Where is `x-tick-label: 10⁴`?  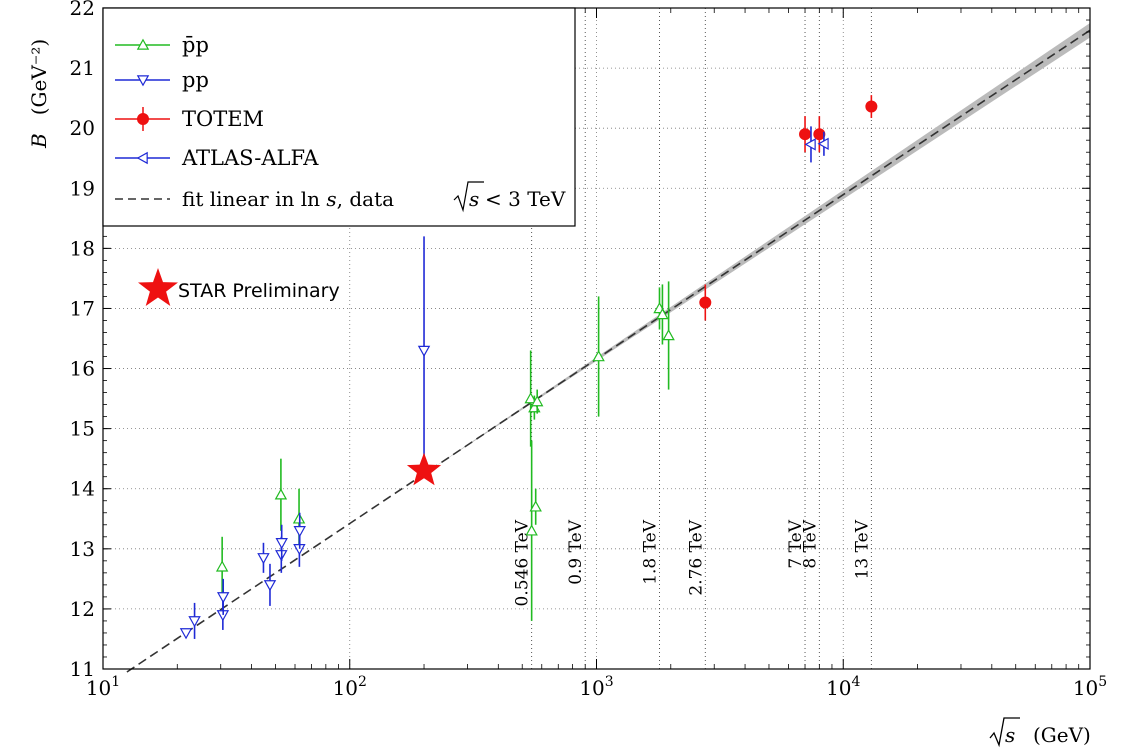
x-tick-label: 10⁴ is located at coordinates (843, 687).